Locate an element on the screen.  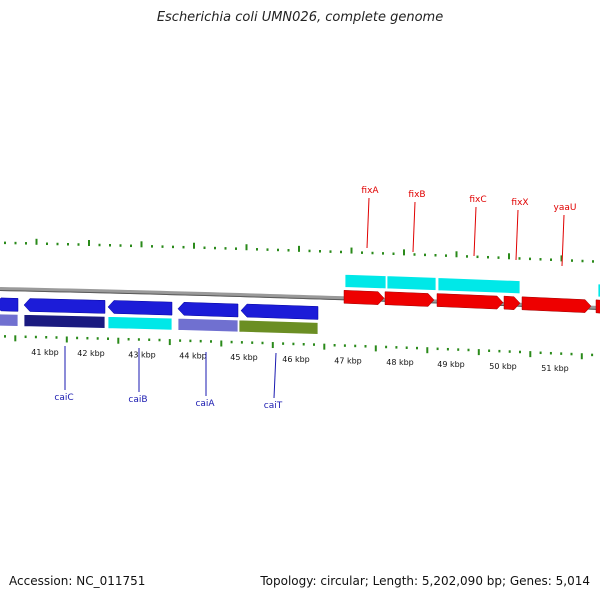
gene-label-caiA: caiA is located at coordinates (205, 404).